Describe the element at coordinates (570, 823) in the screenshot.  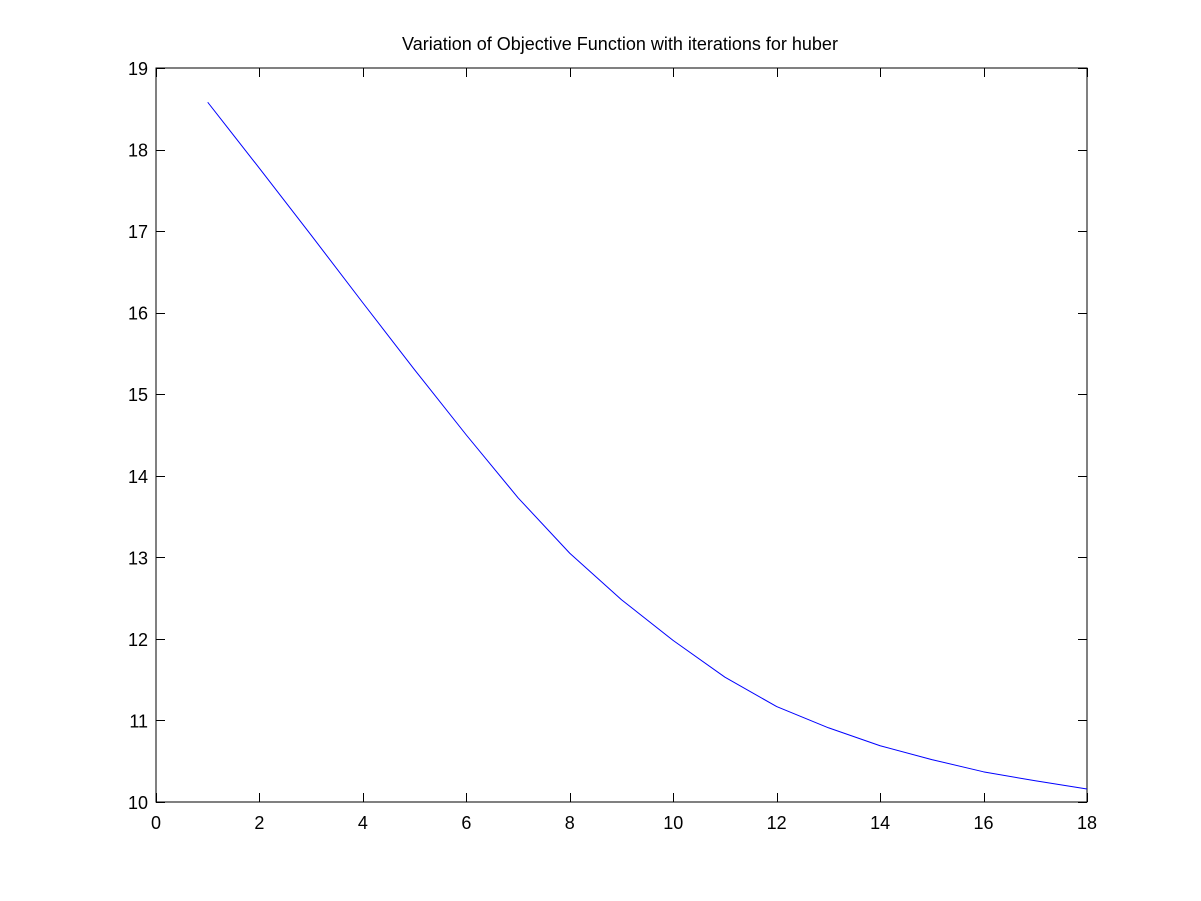
I see `x-tick-label: 8` at that location.